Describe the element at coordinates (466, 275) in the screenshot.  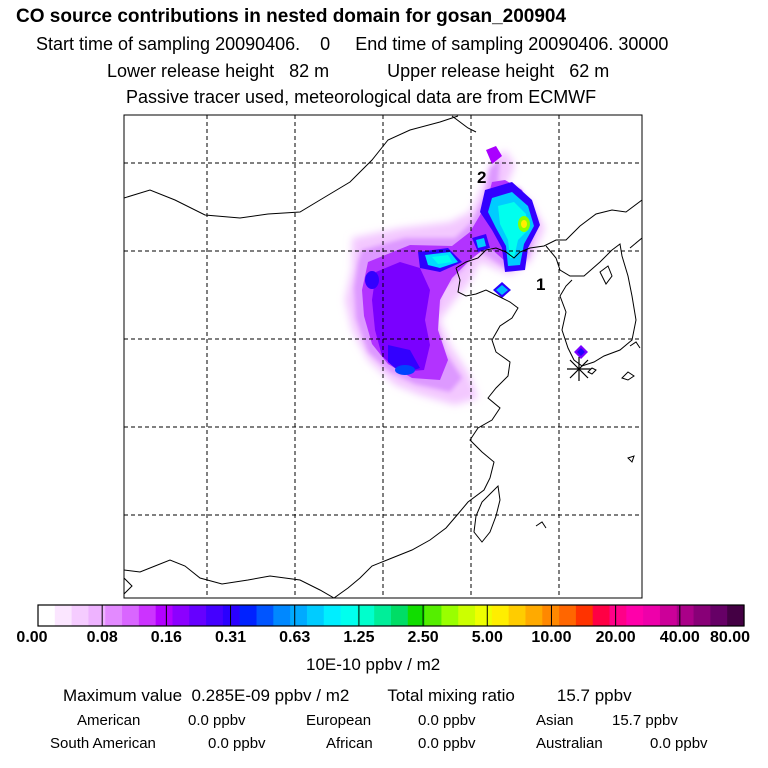
I see `concentration-plume` at that location.